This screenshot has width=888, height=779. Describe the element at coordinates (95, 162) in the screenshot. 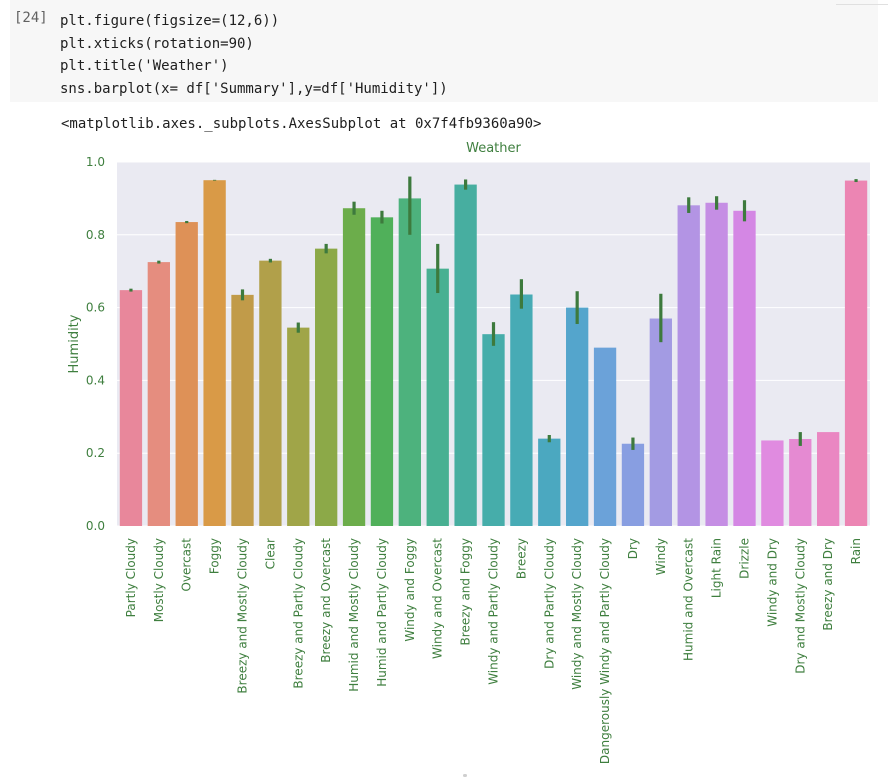

I see `y-tick-label: 1.0` at that location.